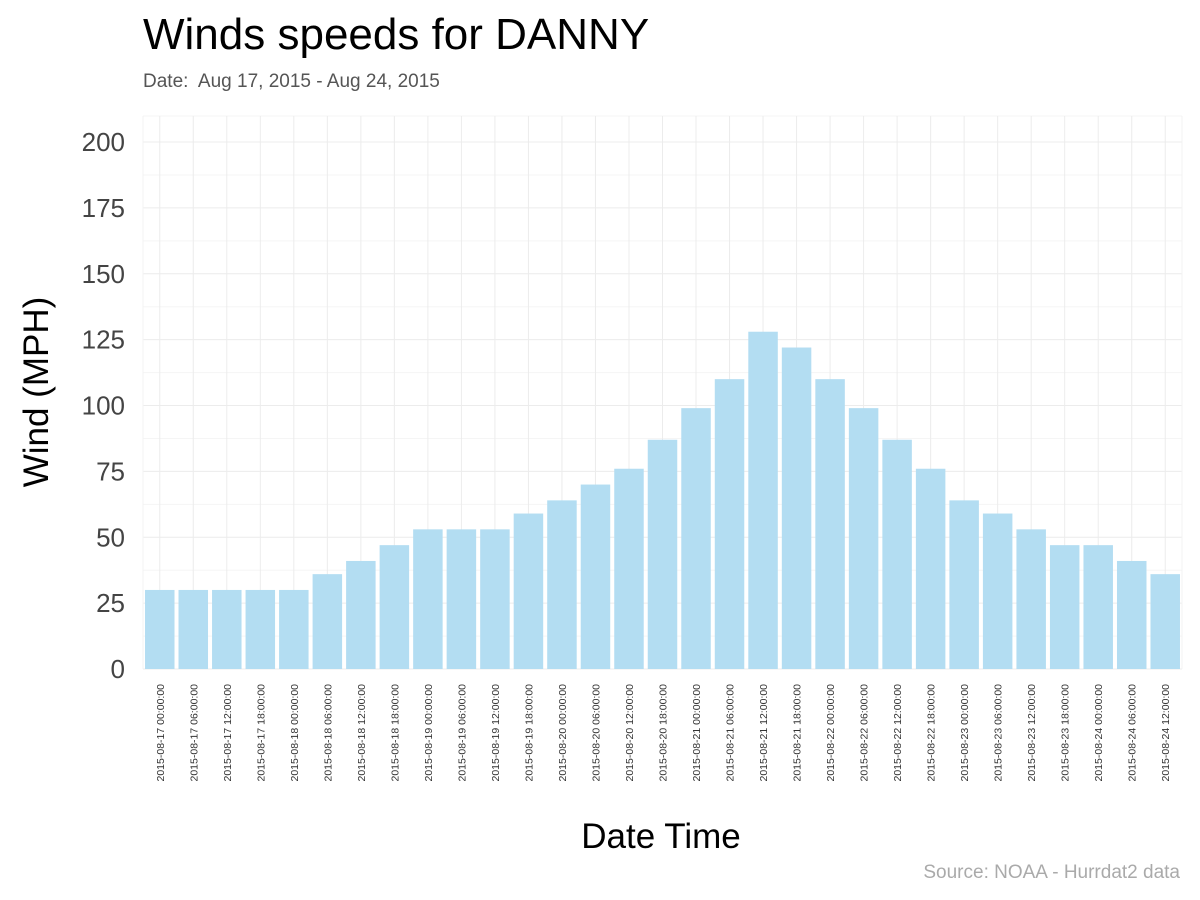  Describe the element at coordinates (731, 733) in the screenshot. I see `x-tick-label: 2015-08-21 06:00:00` at that location.